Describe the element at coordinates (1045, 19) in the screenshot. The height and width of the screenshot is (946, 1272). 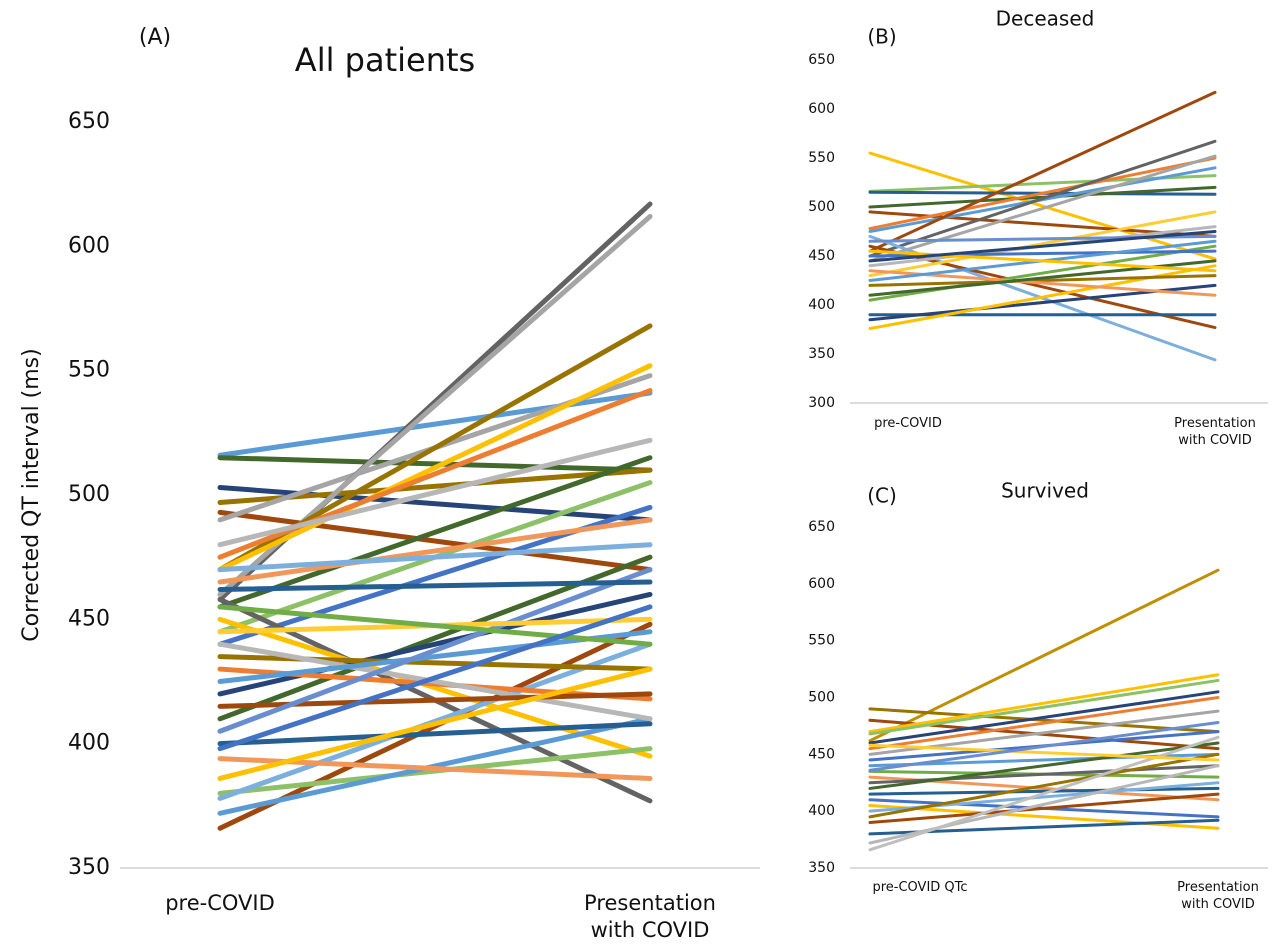
I see `chart-title: Deceased` at that location.